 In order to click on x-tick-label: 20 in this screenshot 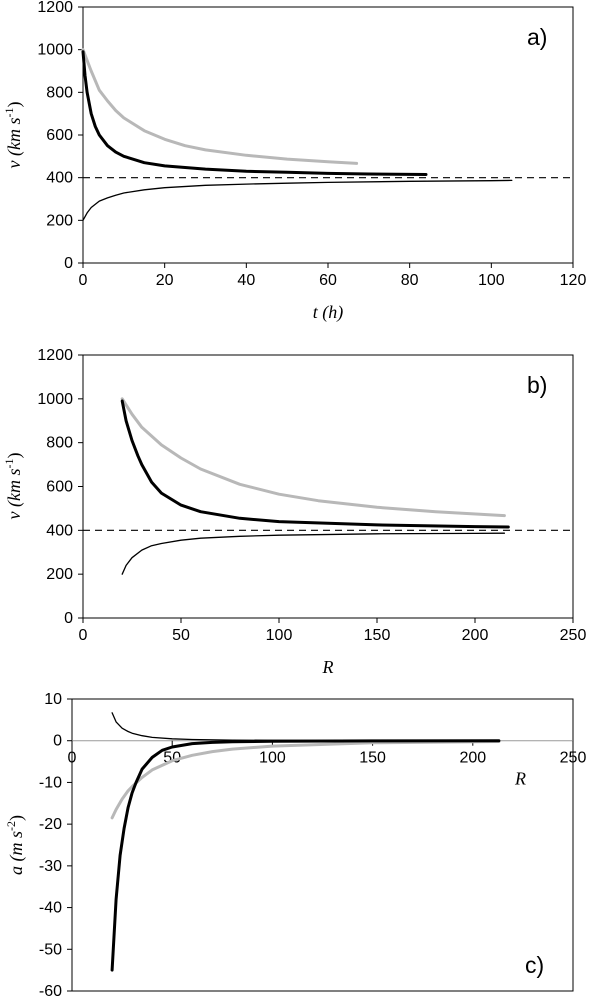, I will do `click(165, 280)`.